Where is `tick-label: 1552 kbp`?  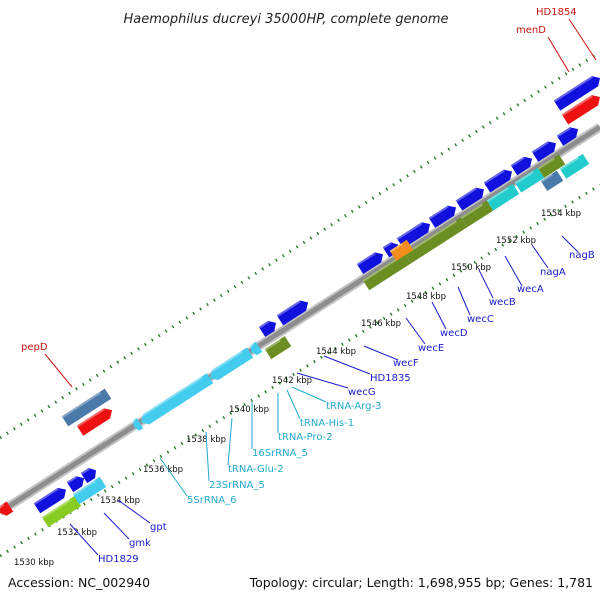 tick-label: 1552 kbp is located at coordinates (516, 241).